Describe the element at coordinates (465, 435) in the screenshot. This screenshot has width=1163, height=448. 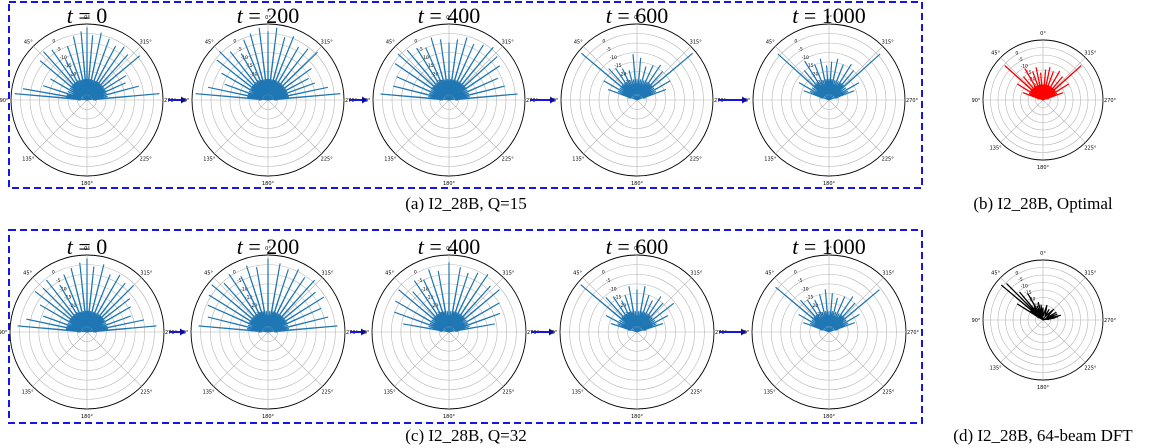
I see `row-caption: (c) I2_28B, Q=32` at that location.